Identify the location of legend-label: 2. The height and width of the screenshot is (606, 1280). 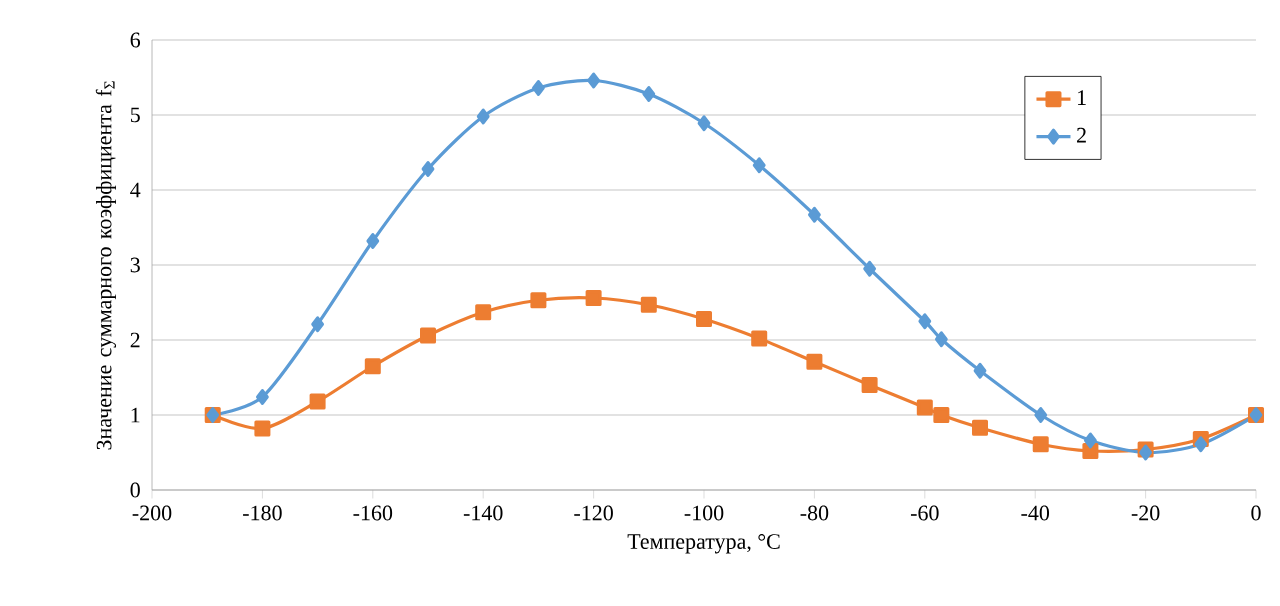
(1081, 135).